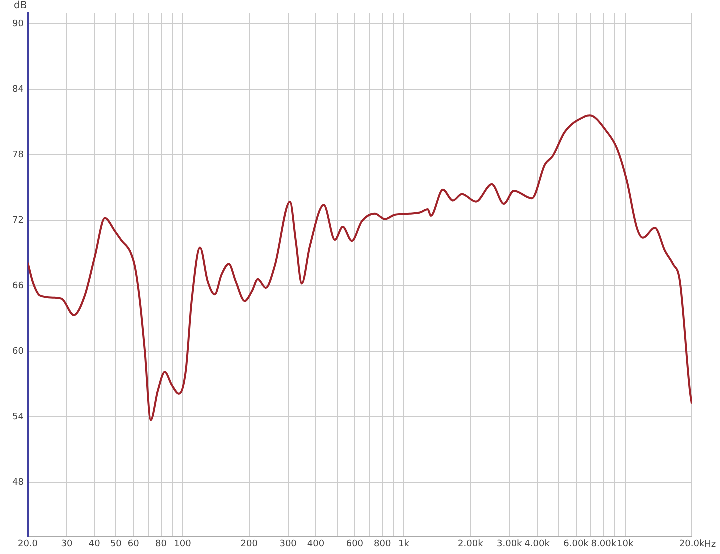  What do you see at coordinates (28, 545) in the screenshot?
I see `x-tick-label: 20.0` at bounding box center [28, 545].